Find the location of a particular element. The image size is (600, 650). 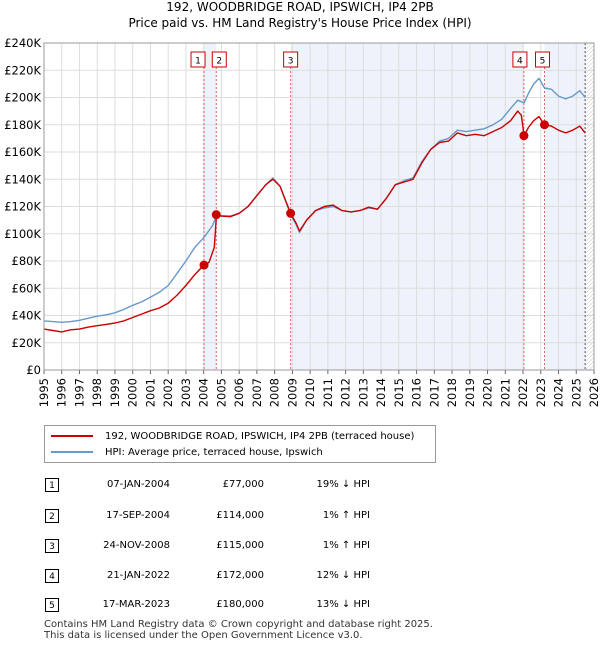

y-tick-label: £200K is located at coordinates (22, 98).